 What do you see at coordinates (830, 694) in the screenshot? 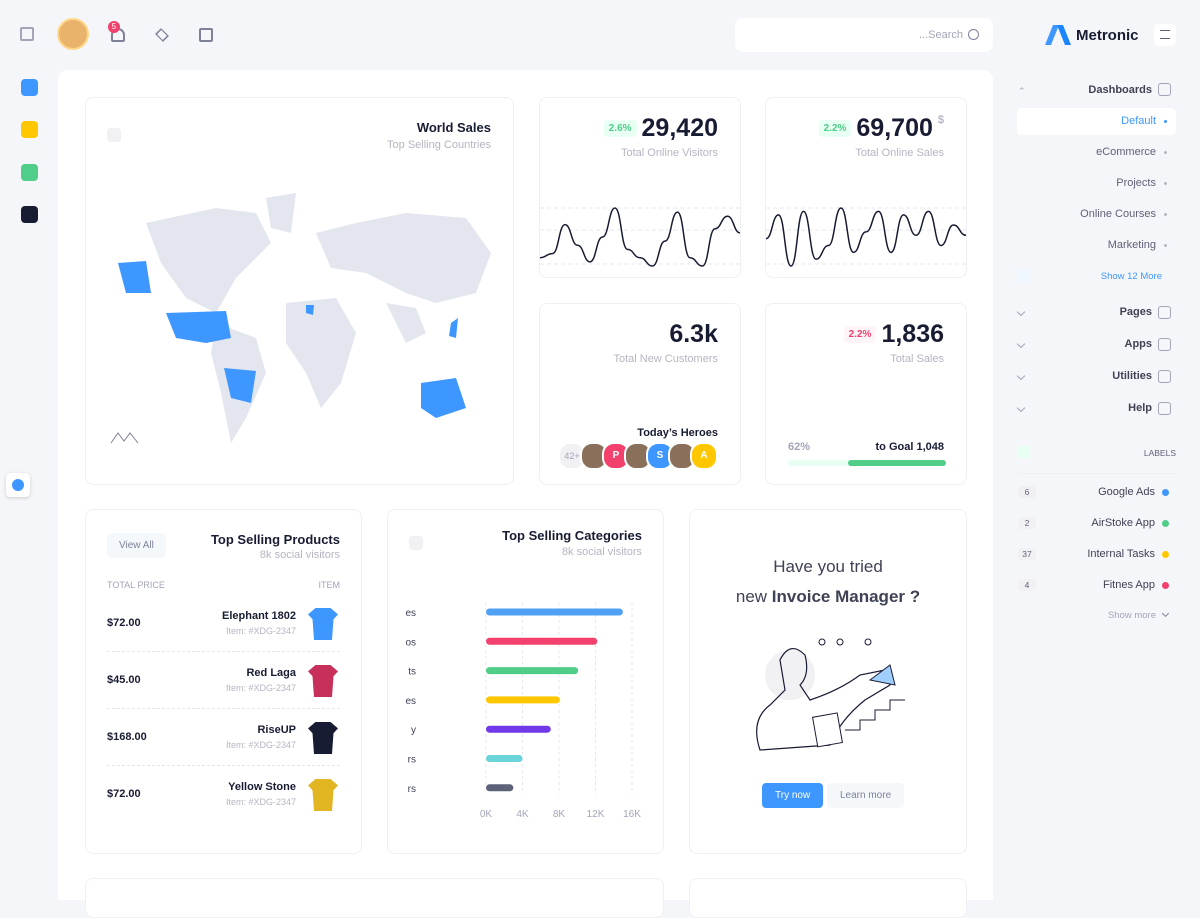
I see `promo-illustration` at bounding box center [830, 694].